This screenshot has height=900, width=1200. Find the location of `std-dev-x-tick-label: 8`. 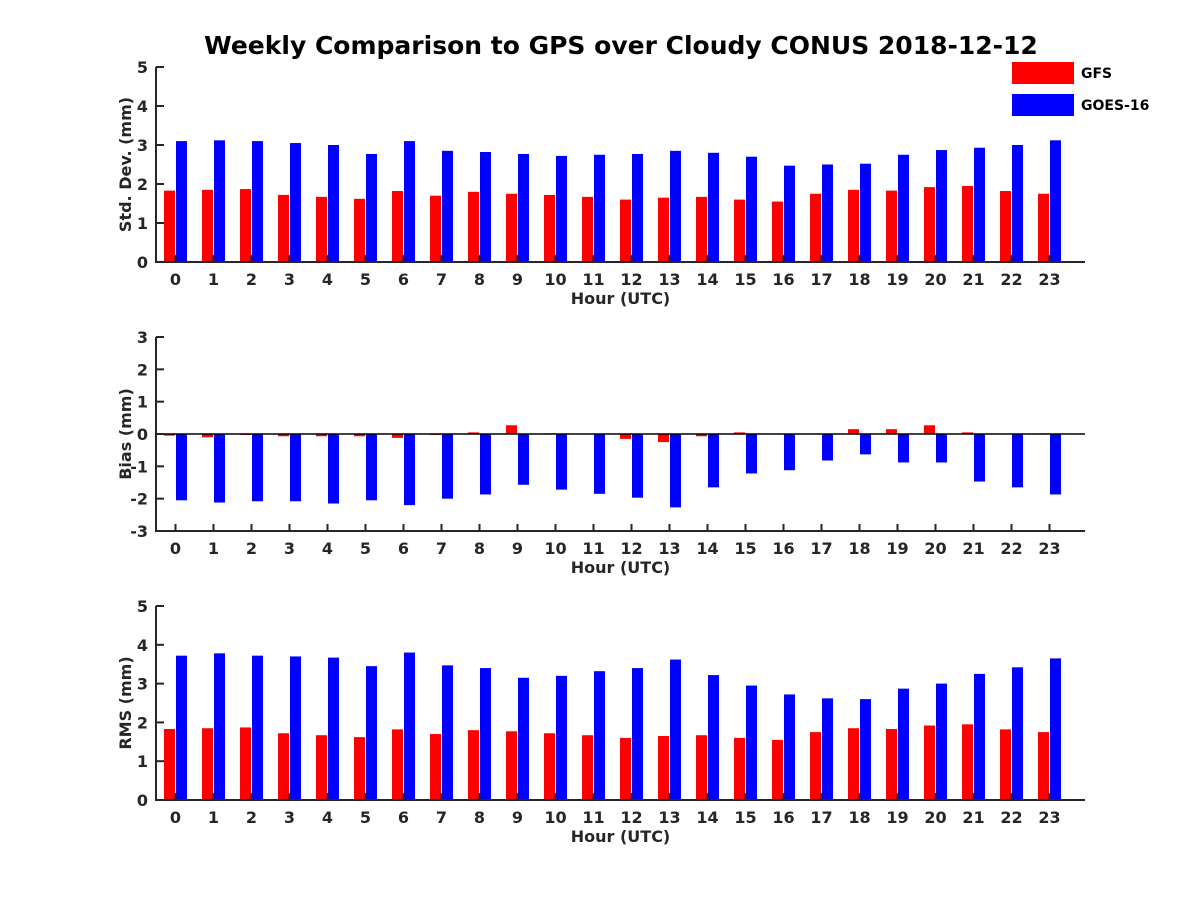

std-dev-x-tick-label: 8 is located at coordinates (479, 279).